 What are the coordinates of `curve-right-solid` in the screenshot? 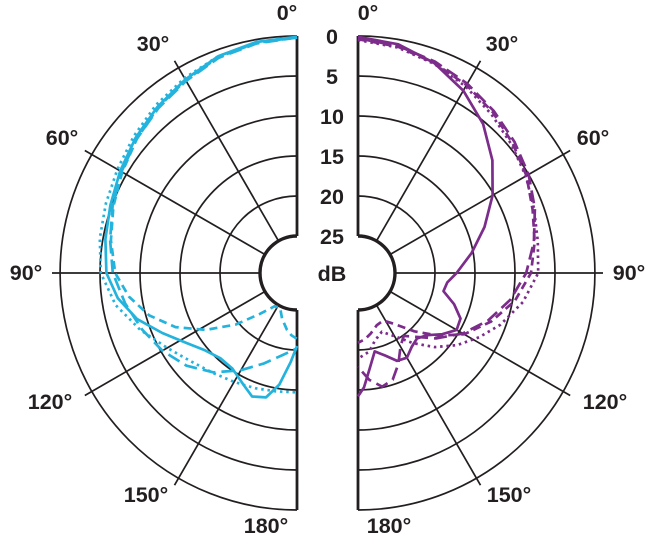 It's located at (425, 216).